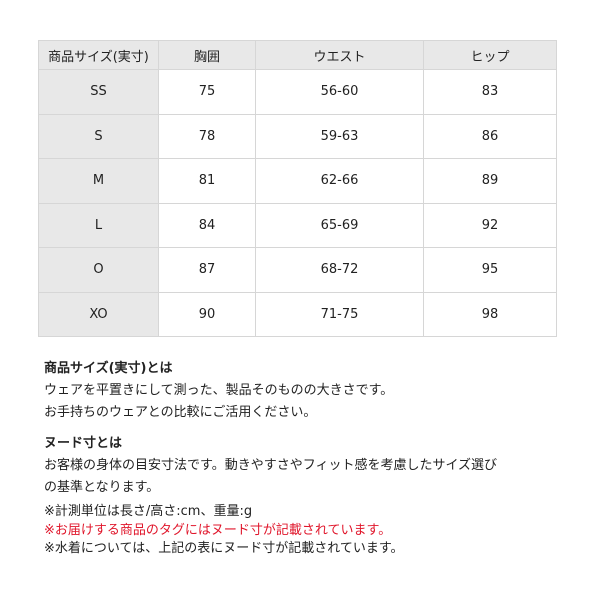 This screenshot has height=600, width=600. What do you see at coordinates (490, 225) in the screenshot?
I see `hip-cell: 92` at bounding box center [490, 225].